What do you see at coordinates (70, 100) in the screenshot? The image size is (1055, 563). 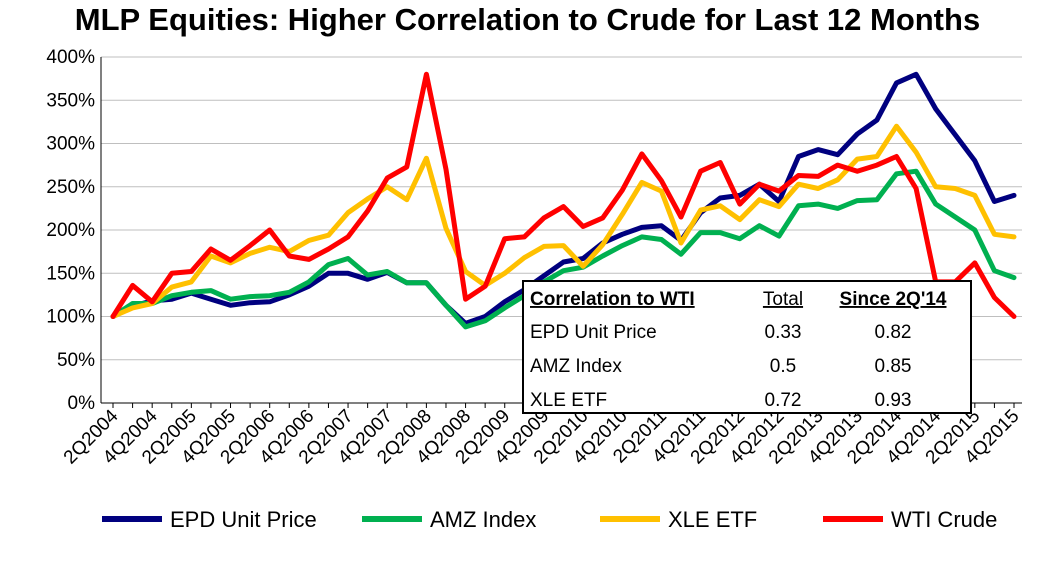 I see `y-tick-label: 350%` at bounding box center [70, 100].